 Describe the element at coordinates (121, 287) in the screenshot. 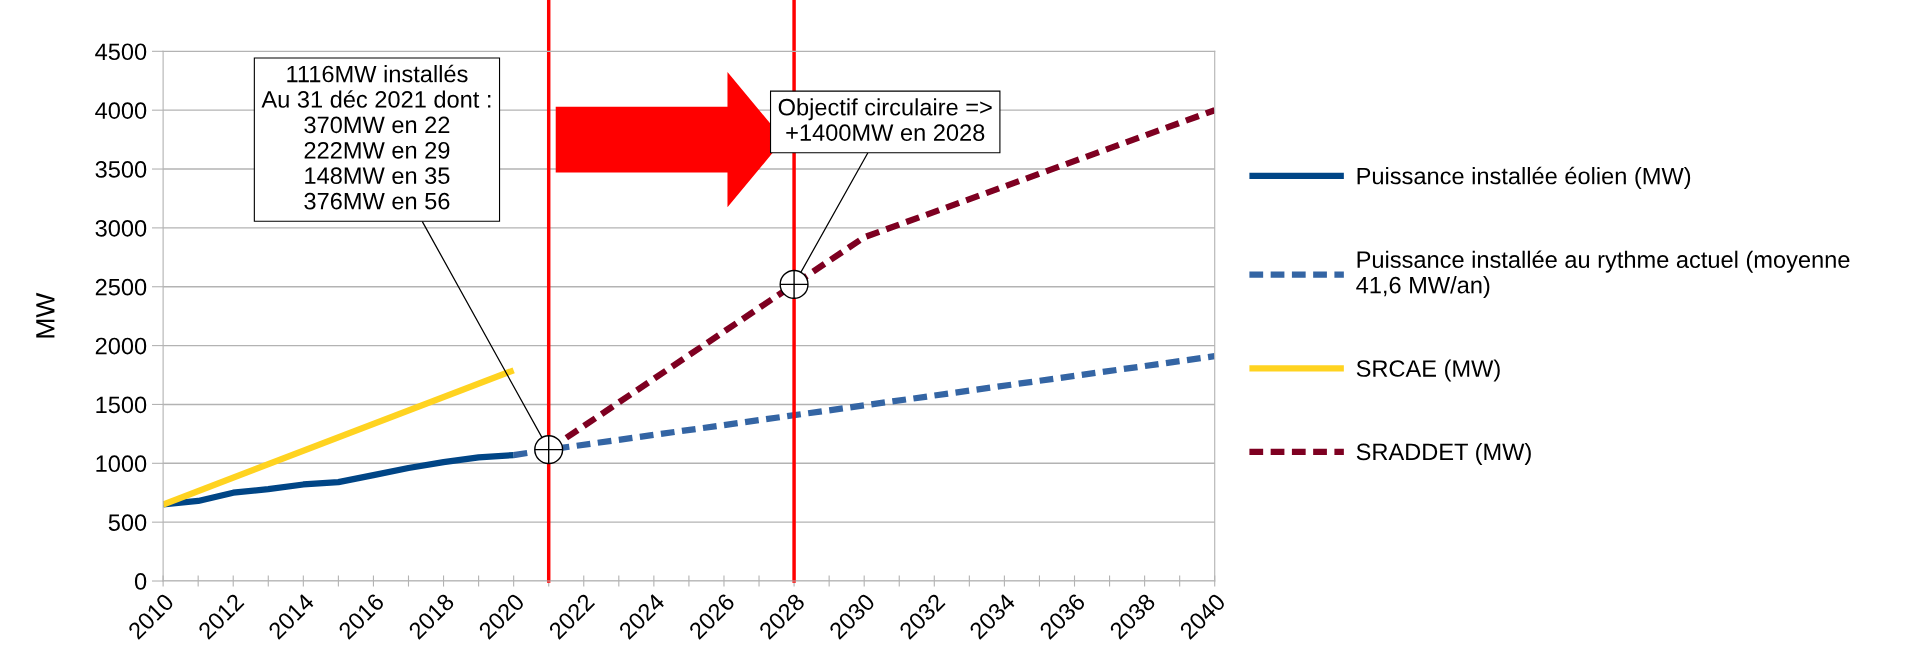

I see `y-tick-label: 2500` at that location.